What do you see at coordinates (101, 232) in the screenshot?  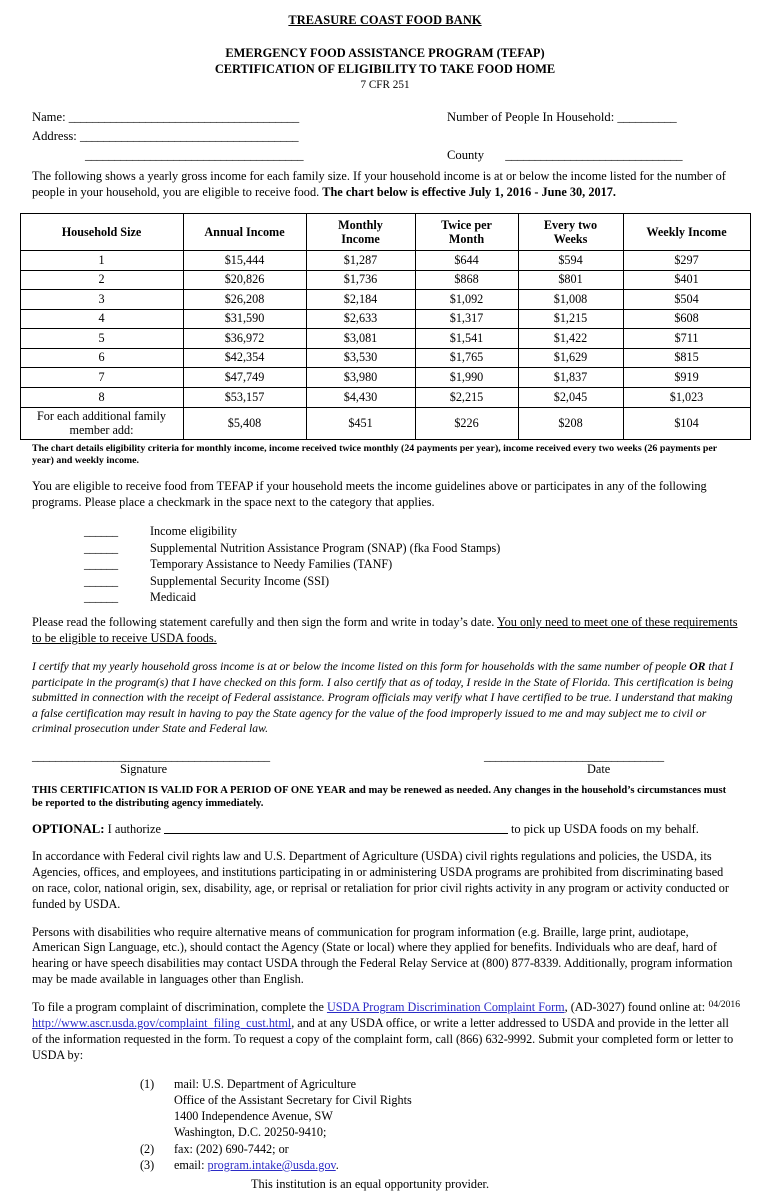 I see `col-household-size-l1: Household Size` at bounding box center [101, 232].